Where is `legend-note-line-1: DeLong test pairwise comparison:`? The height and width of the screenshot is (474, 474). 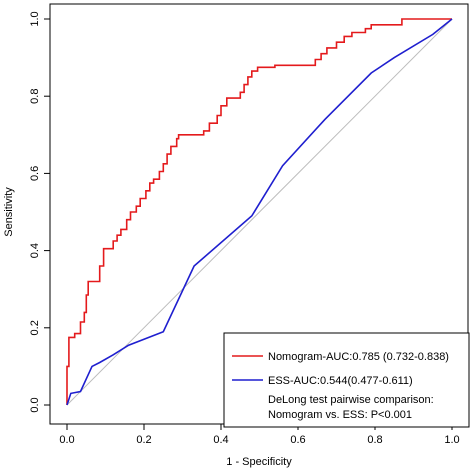
legend-note-line-1: DeLong test pairwise comparison: is located at coordinates (351, 400).